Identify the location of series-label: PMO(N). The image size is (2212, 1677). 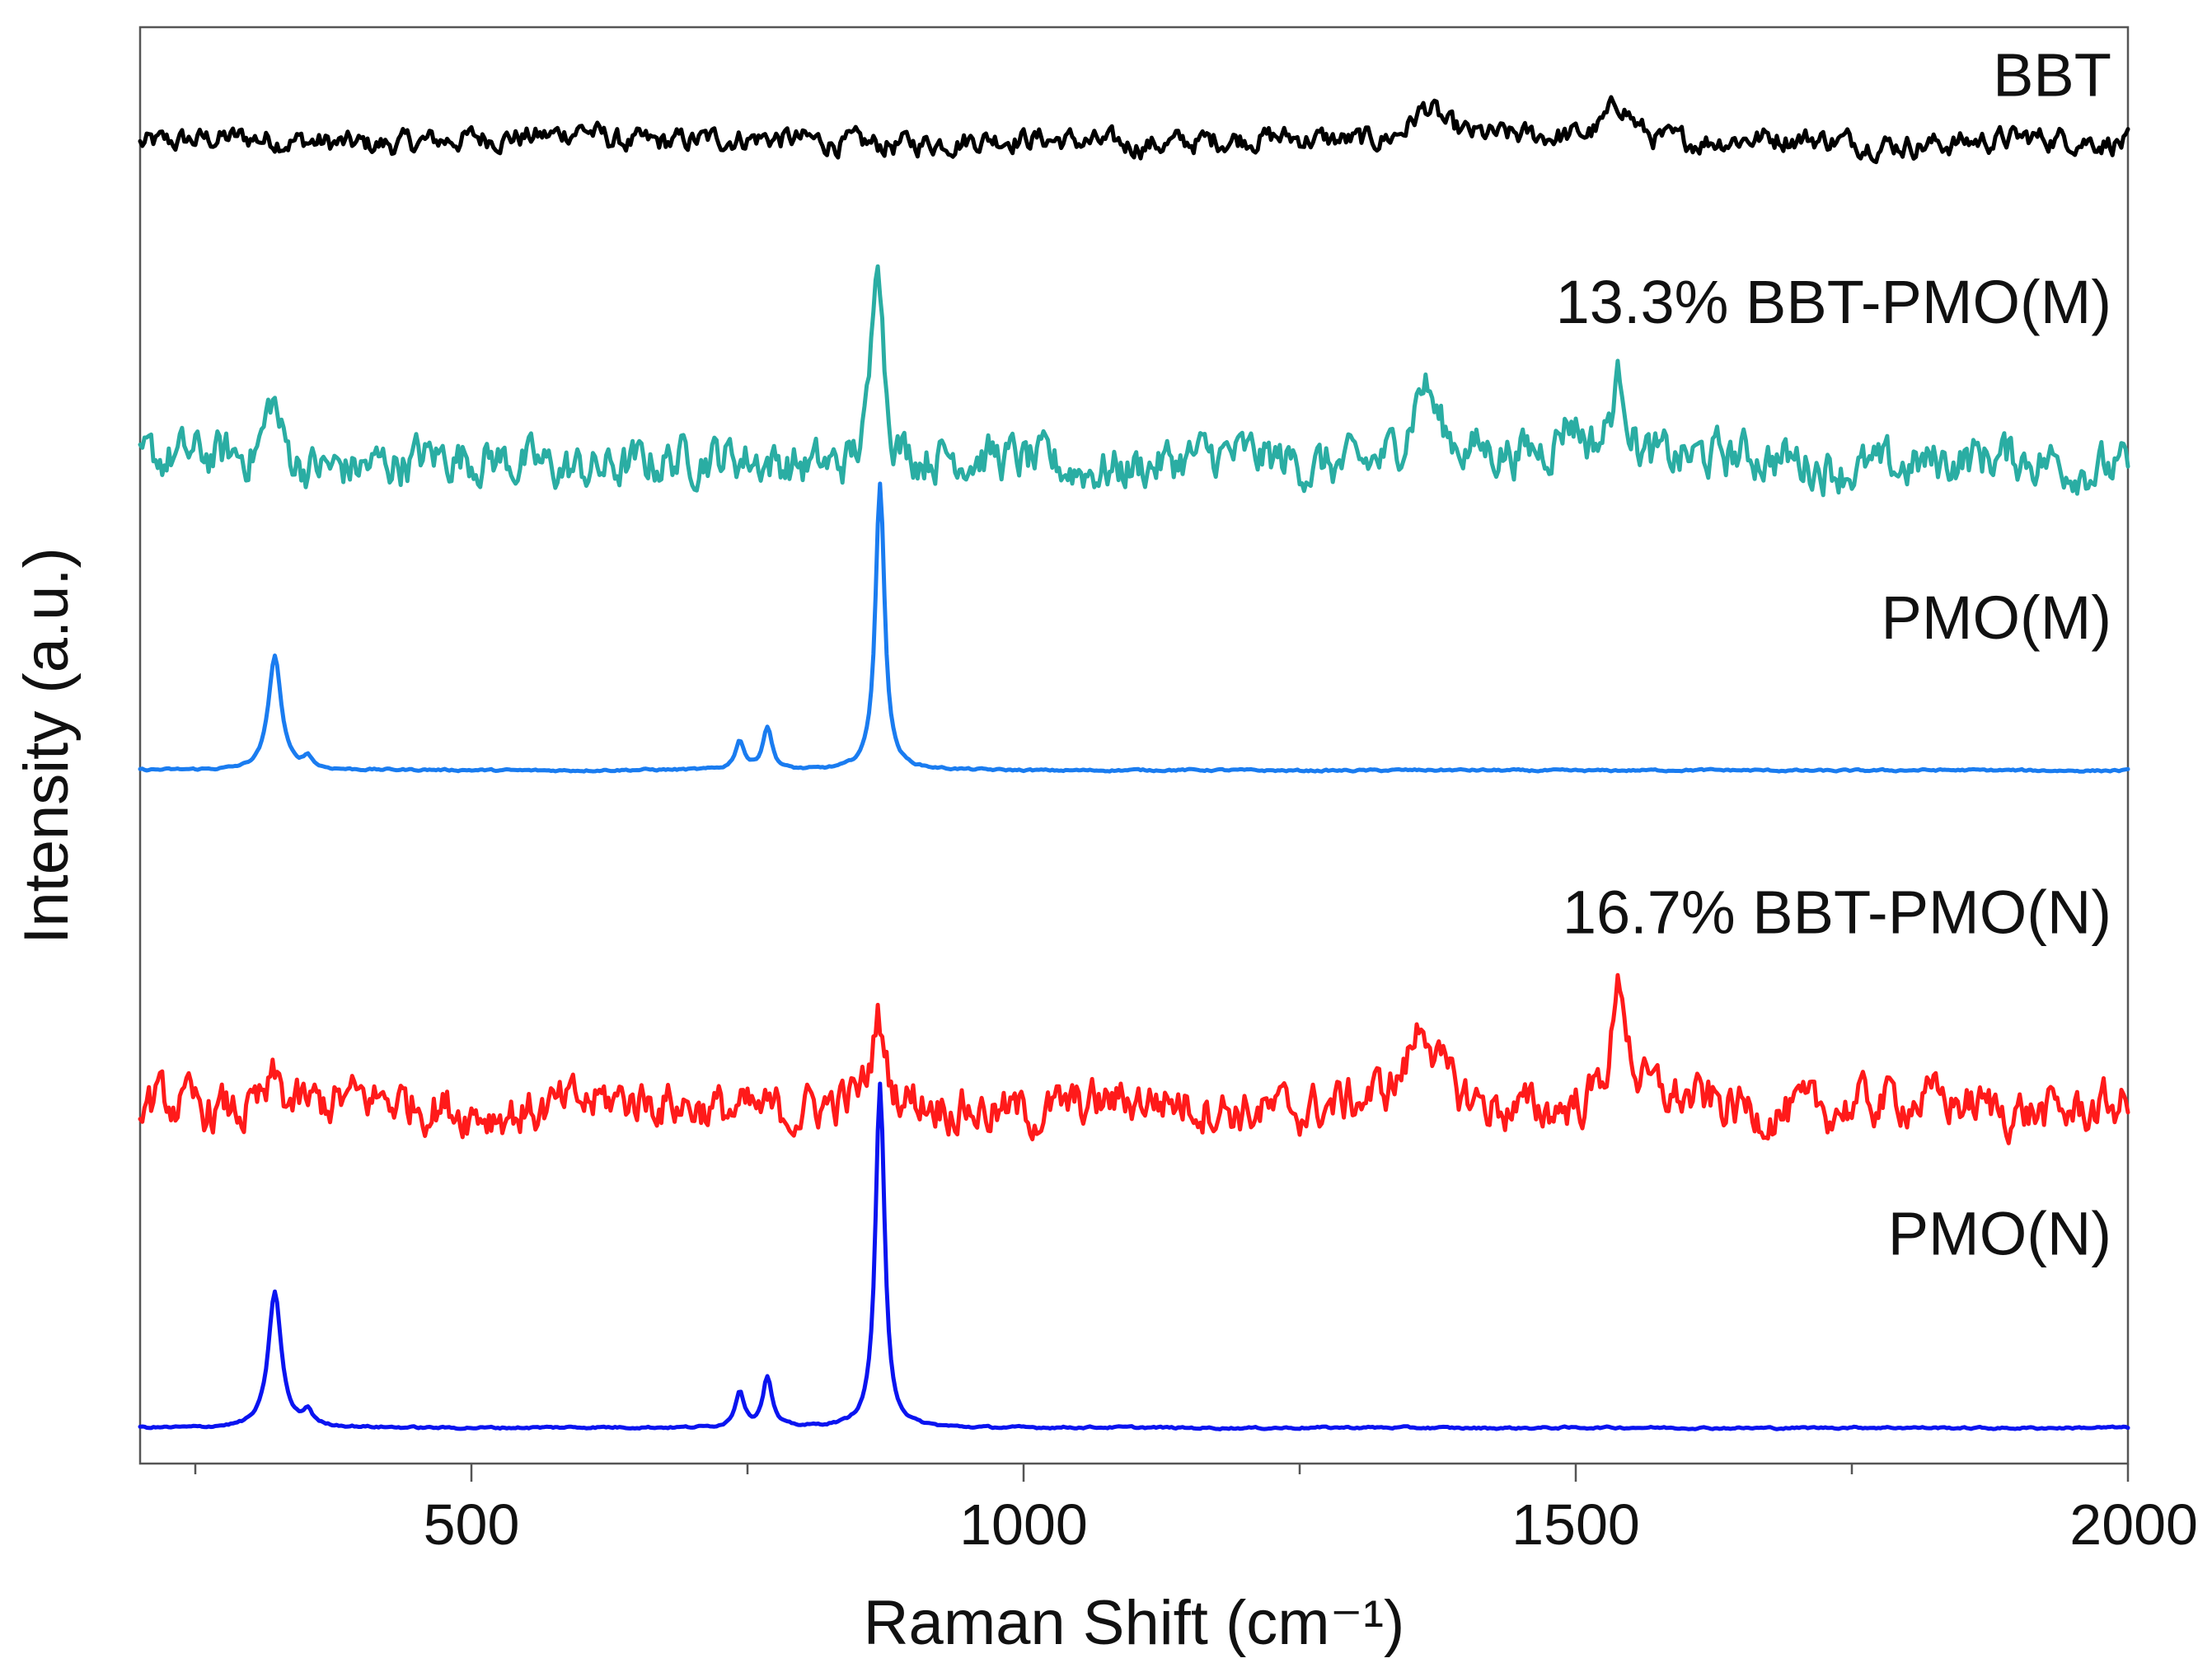
(2000, 1234).